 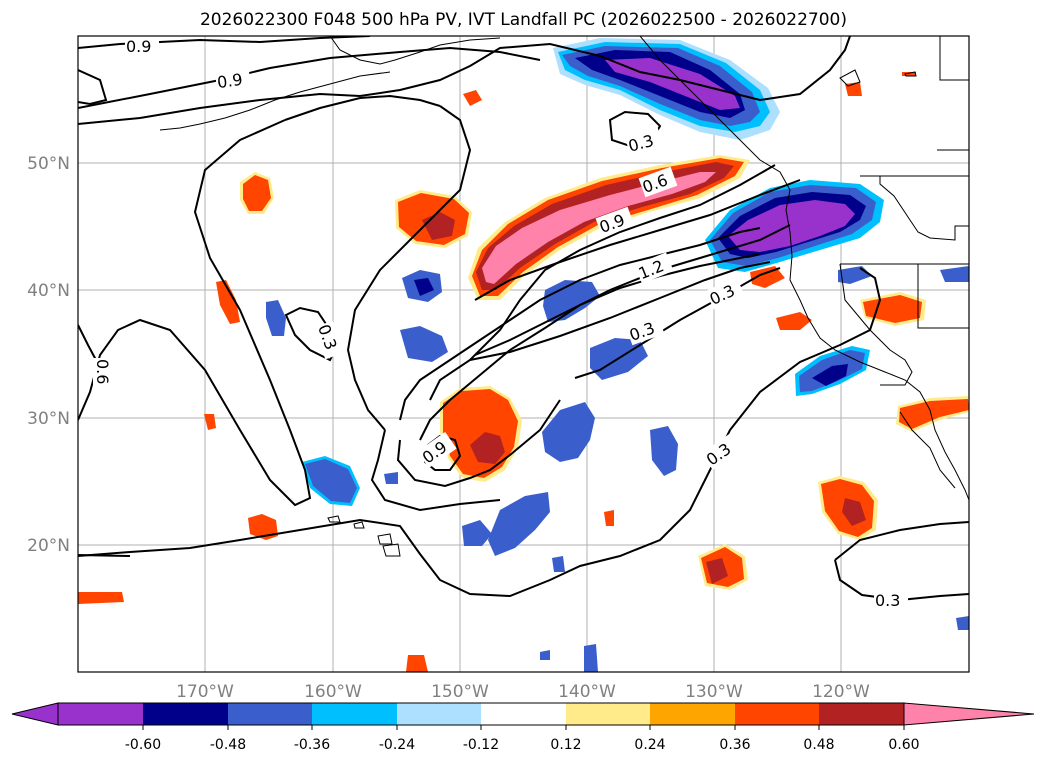 What do you see at coordinates (649, 745) in the screenshot?
I see `colorbar-tick-label: 0.24` at bounding box center [649, 745].